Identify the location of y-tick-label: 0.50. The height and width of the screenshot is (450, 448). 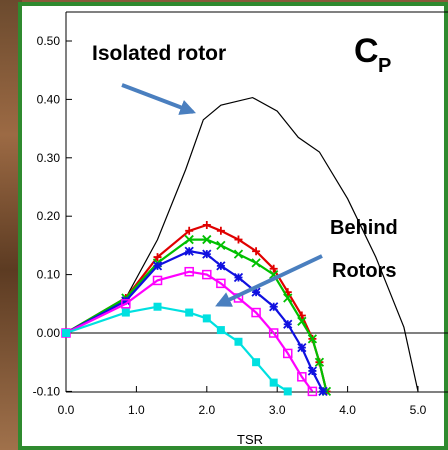
(49, 41).